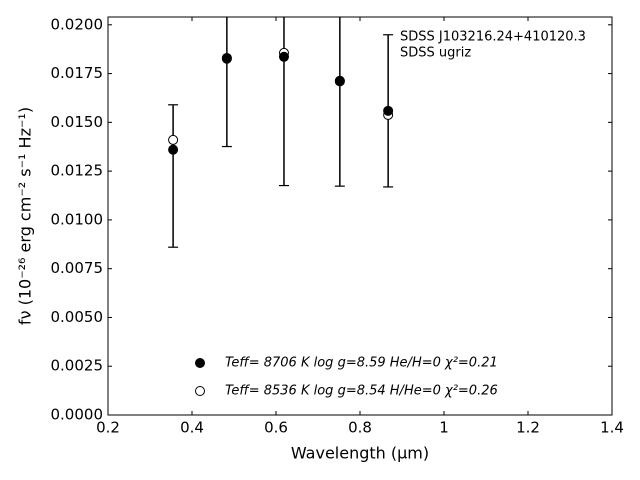  I want to click on legend-label: Teff= 8536 K log g=8.54 H/He=0 χ²=0.26, so click(361, 391).